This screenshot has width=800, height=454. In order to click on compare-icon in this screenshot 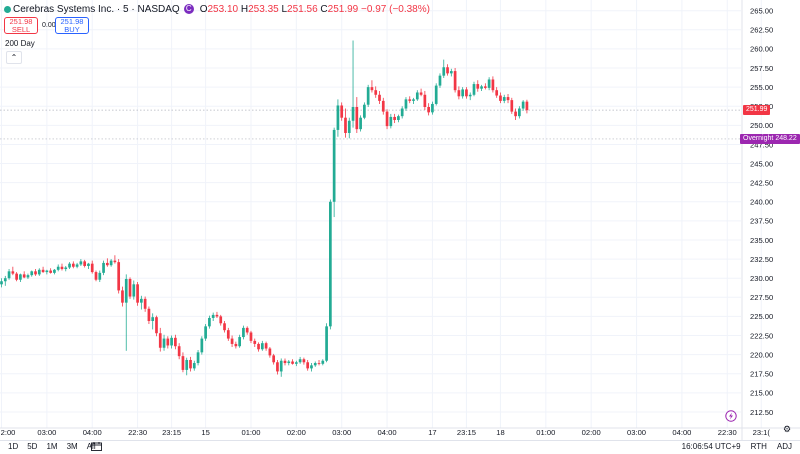, I will do `click(731, 416)`.